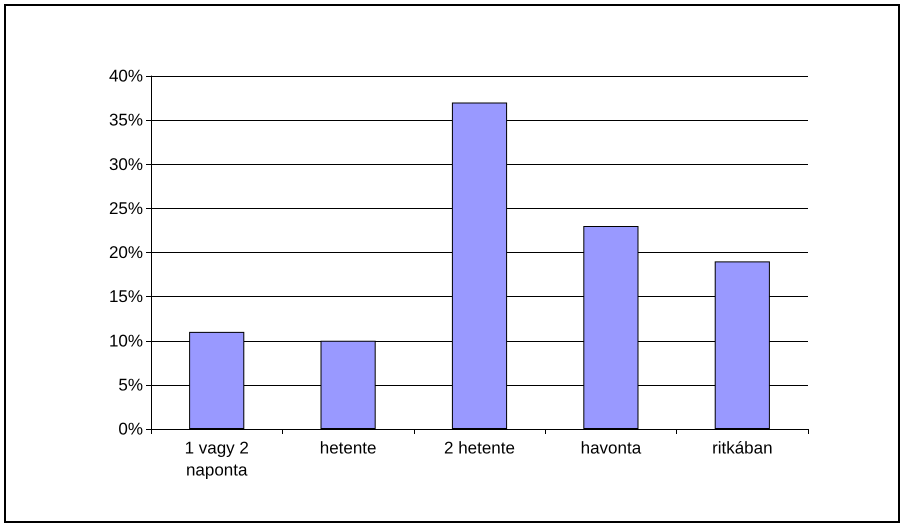 The width and height of the screenshot is (908, 531). I want to click on x-tick-label: 2 hetente, so click(479, 448).